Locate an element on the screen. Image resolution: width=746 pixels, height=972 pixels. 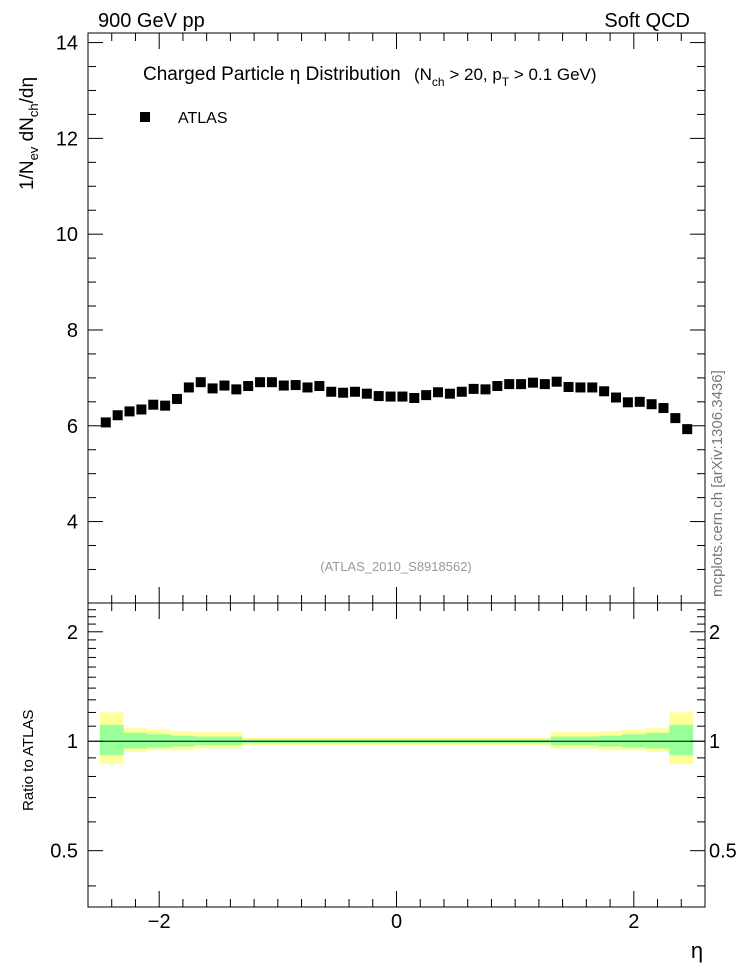
ylabel-c: dN is located at coordinates (27, 132).